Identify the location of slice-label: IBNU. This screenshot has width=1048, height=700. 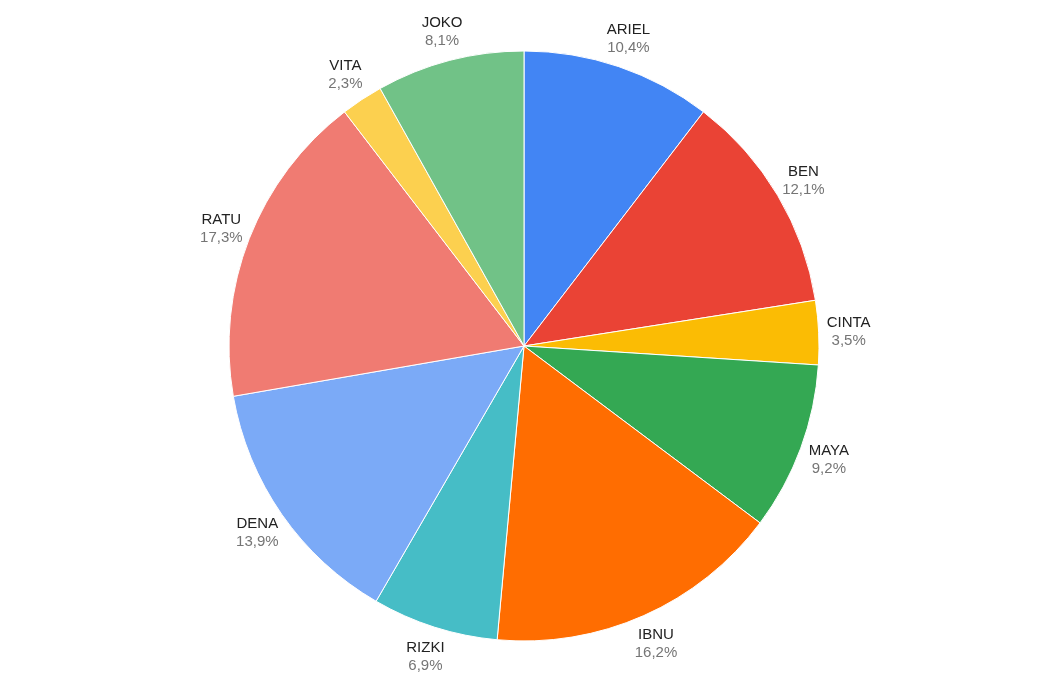
(656, 633).